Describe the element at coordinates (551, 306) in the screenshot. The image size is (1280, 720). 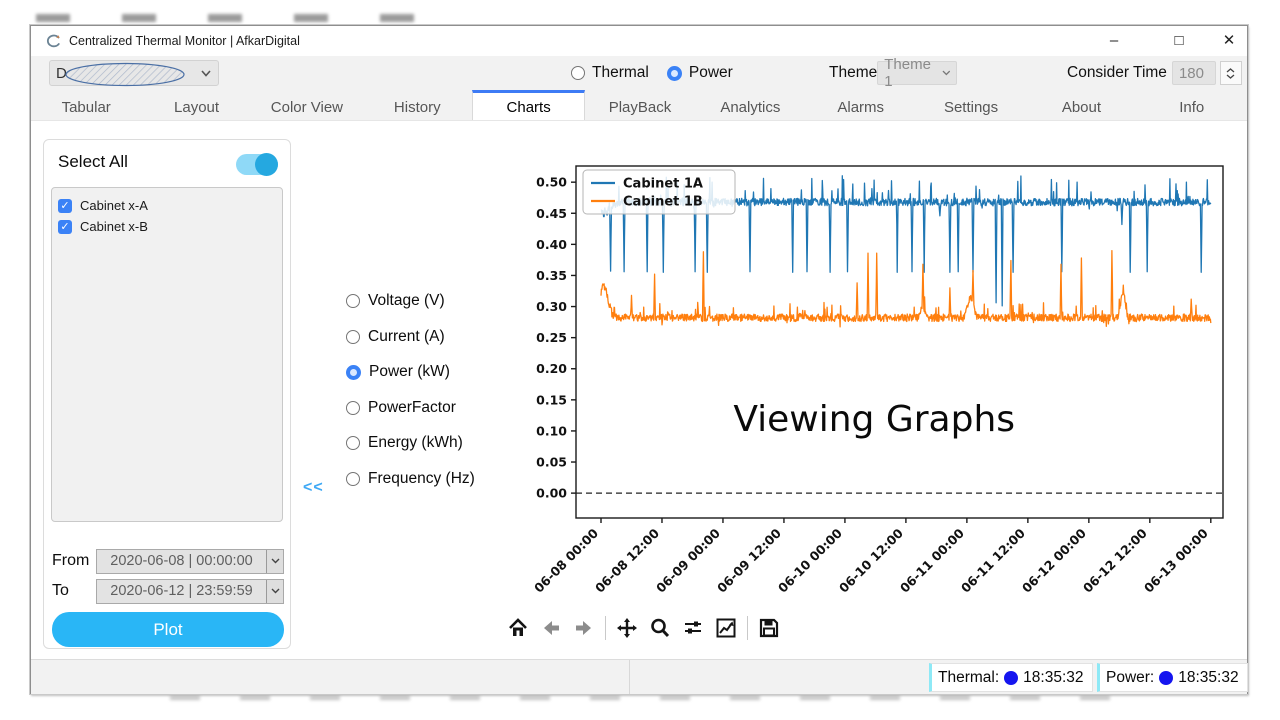
I see `y-tick-label: 0.30` at that location.